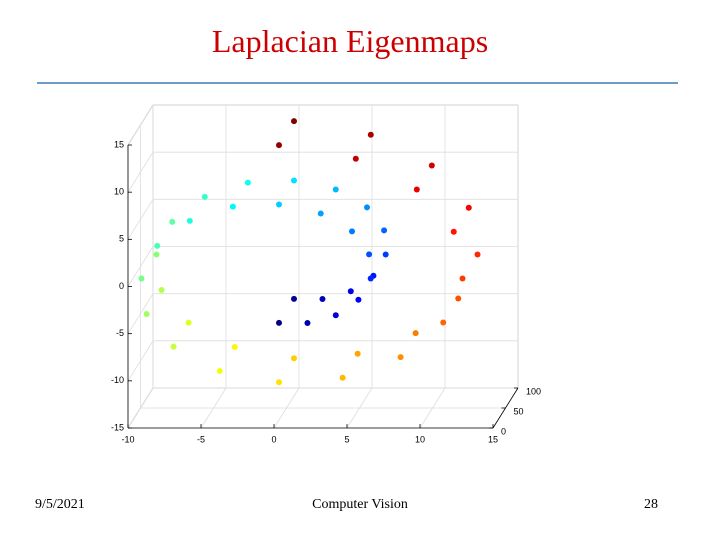  I want to click on slide-date: 9/5/2021, so click(60, 504).